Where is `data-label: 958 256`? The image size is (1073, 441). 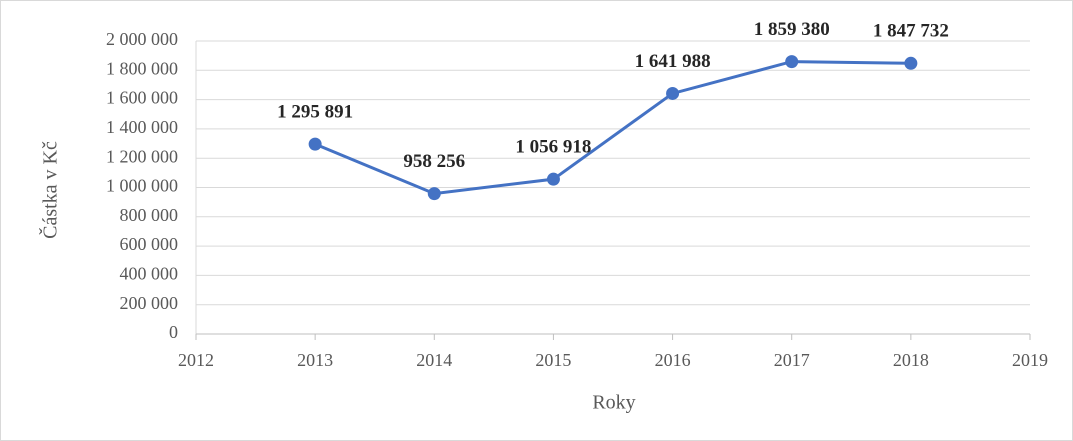
data-label: 958 256 is located at coordinates (434, 161).